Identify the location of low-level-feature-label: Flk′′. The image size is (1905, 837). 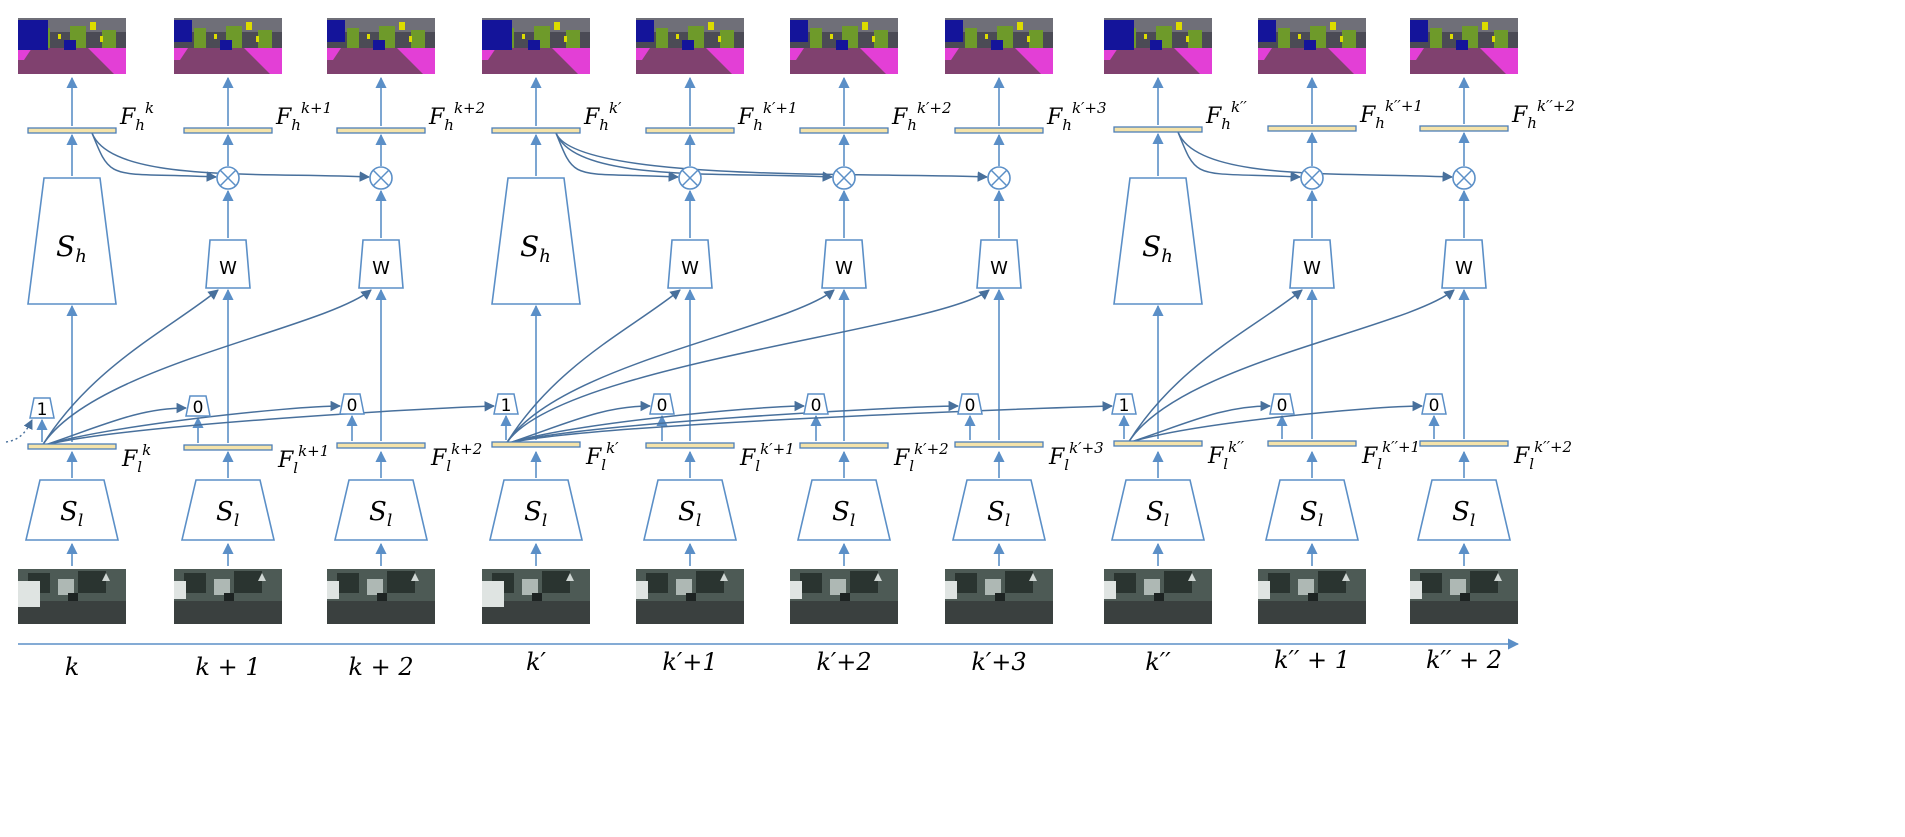
(1226, 455).